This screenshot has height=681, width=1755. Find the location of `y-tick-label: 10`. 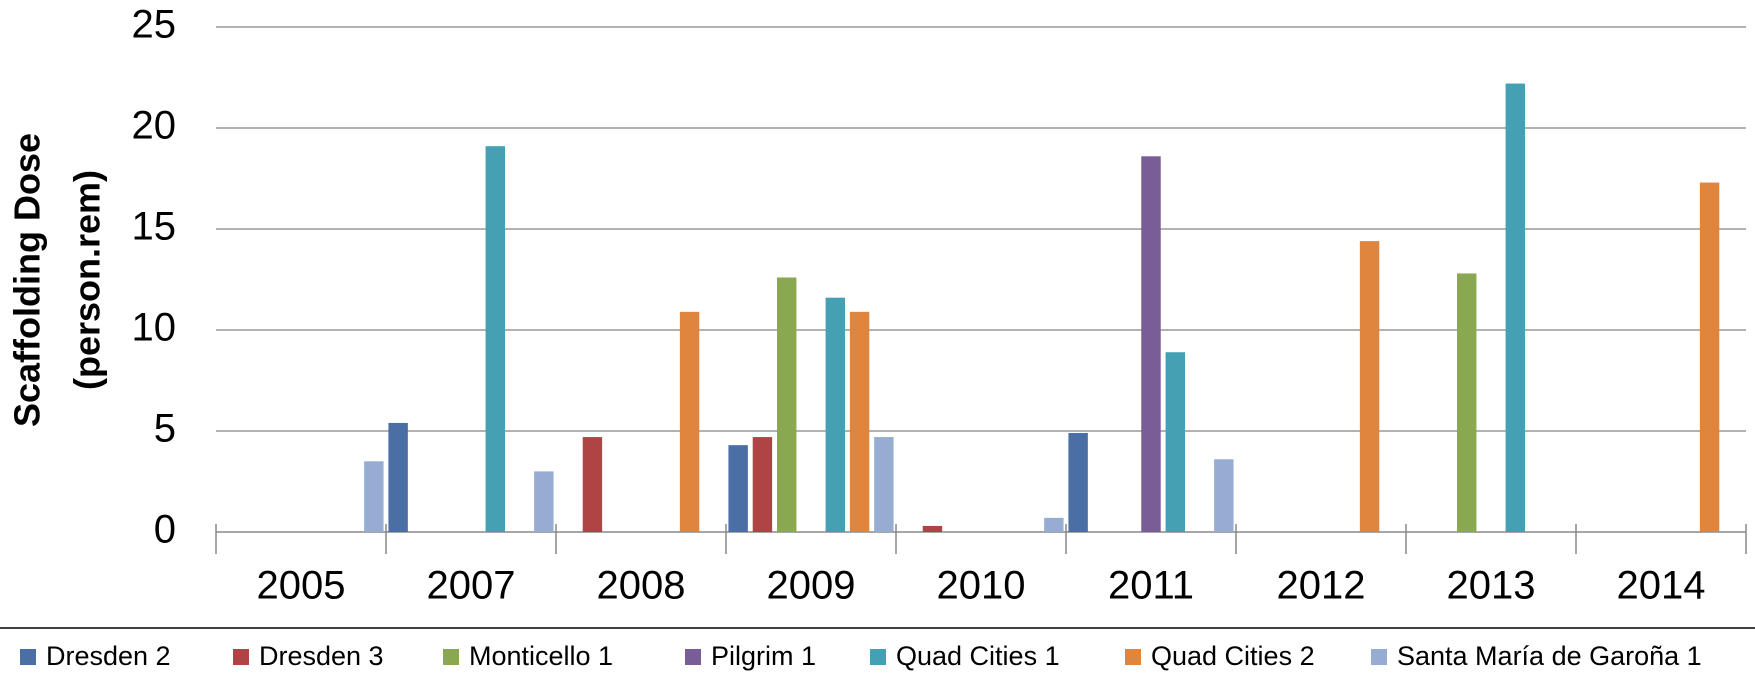

y-tick-label: 10 is located at coordinates (154, 328).